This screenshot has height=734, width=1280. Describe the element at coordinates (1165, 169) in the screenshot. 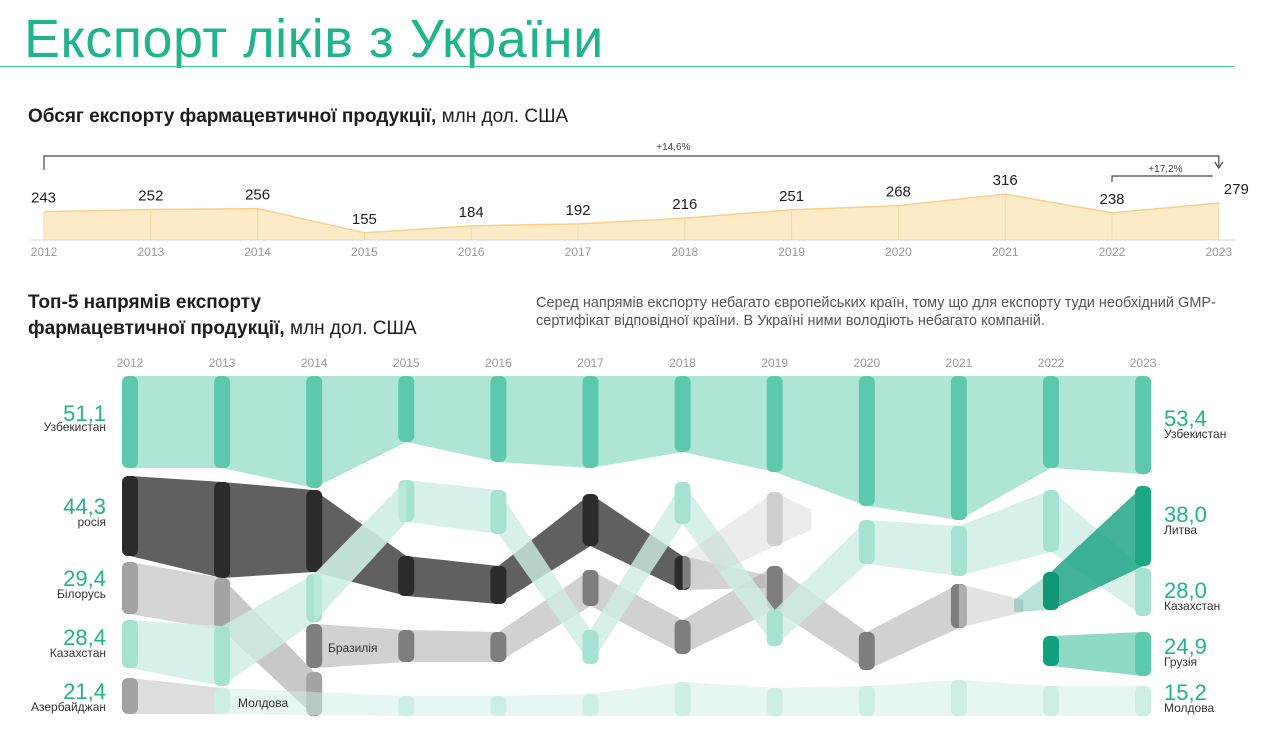

I see `growth-label-recent: +17,2%` at that location.